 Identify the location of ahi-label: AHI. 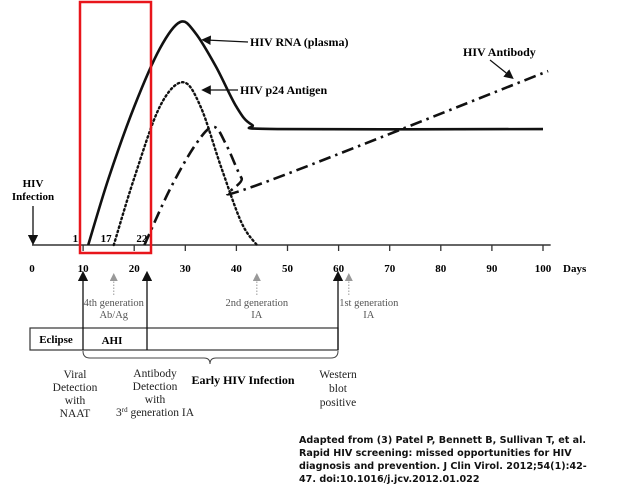
(112, 341).